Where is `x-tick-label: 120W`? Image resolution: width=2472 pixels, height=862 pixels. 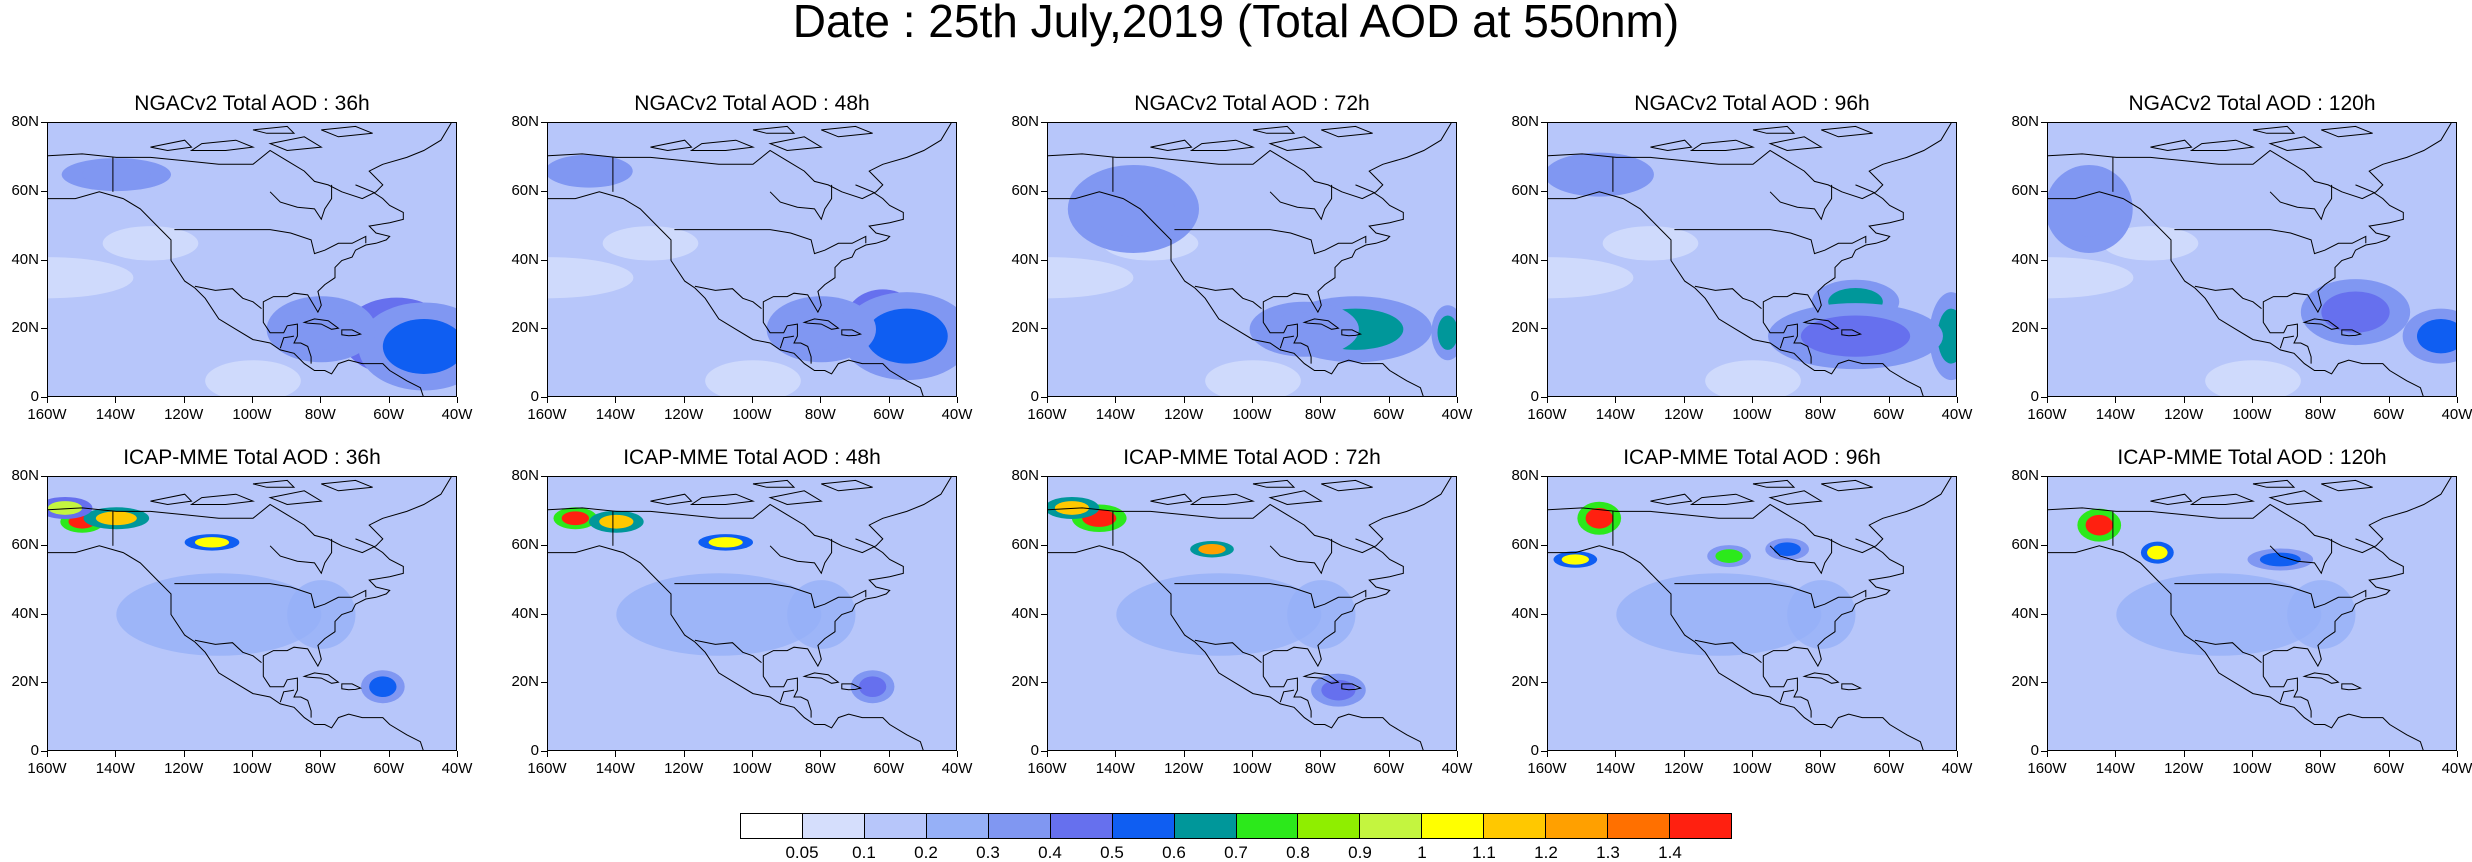
x-tick-label: 120W is located at coordinates (684, 768).